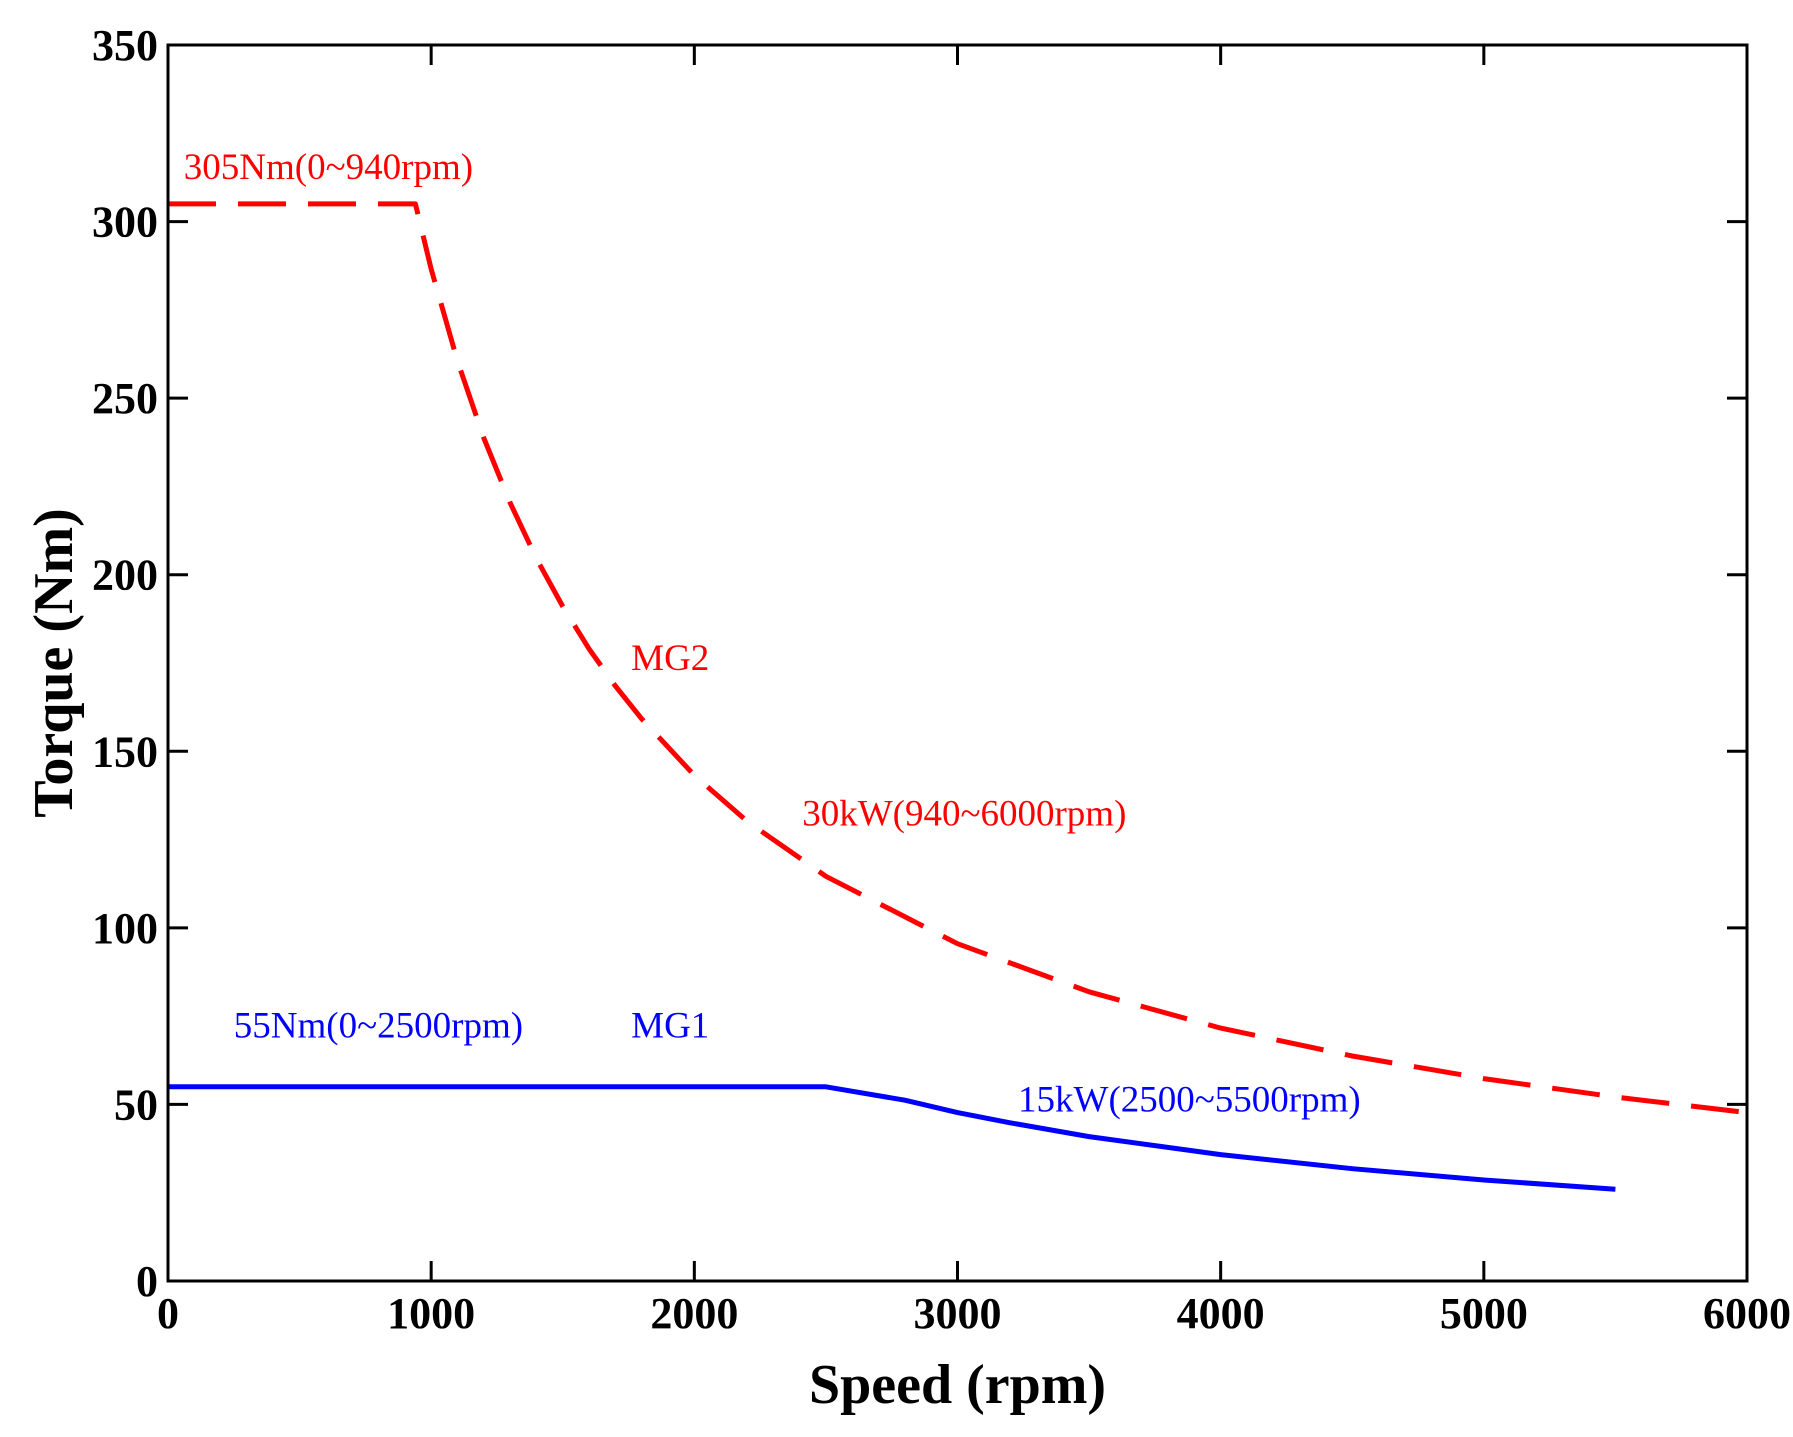 The width and height of the screenshot is (1793, 1437). I want to click on annotation-label: 55Nm(0~2500rpm), so click(378, 1025).